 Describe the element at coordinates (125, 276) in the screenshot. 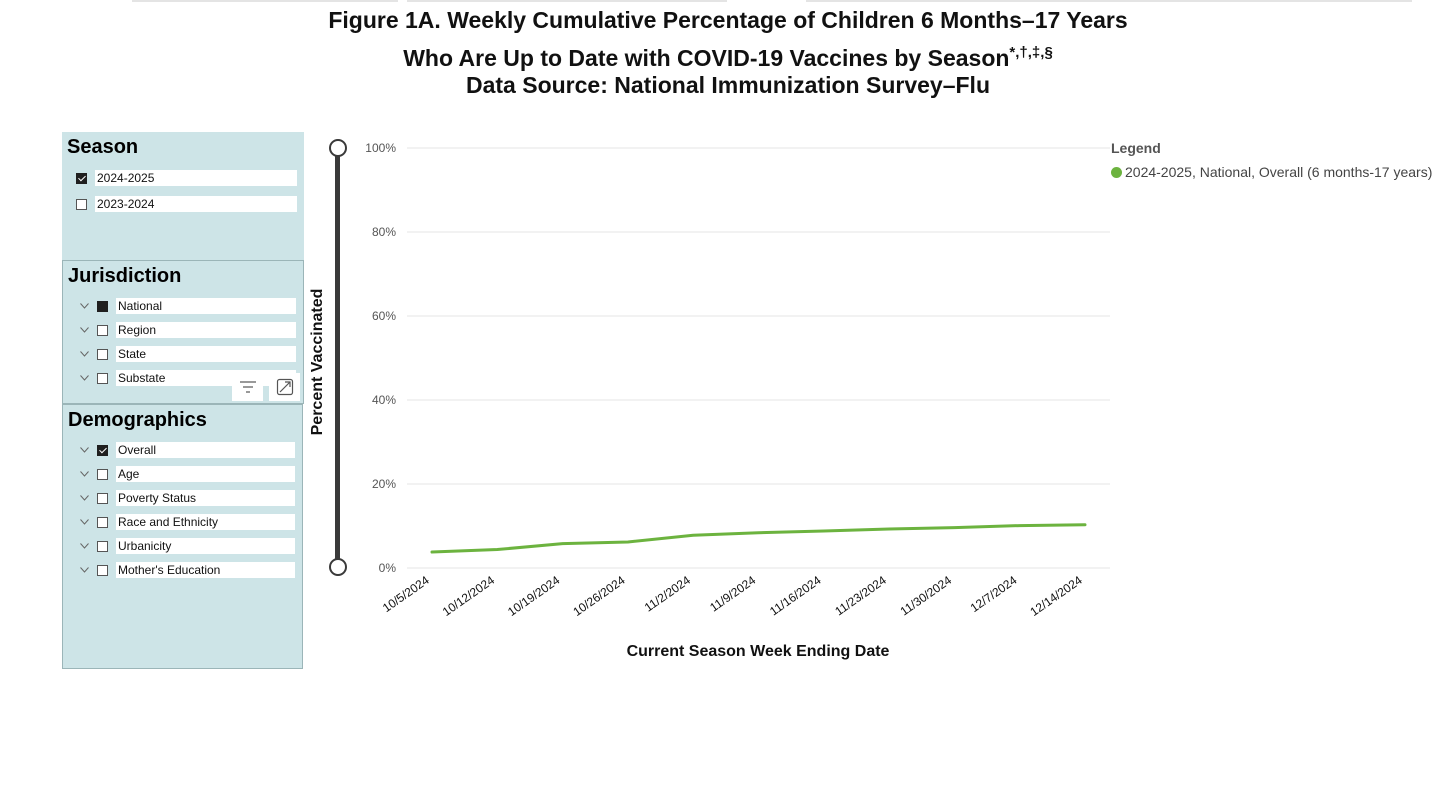

I see `jurisdiction-filter-title: Jurisdiction` at that location.